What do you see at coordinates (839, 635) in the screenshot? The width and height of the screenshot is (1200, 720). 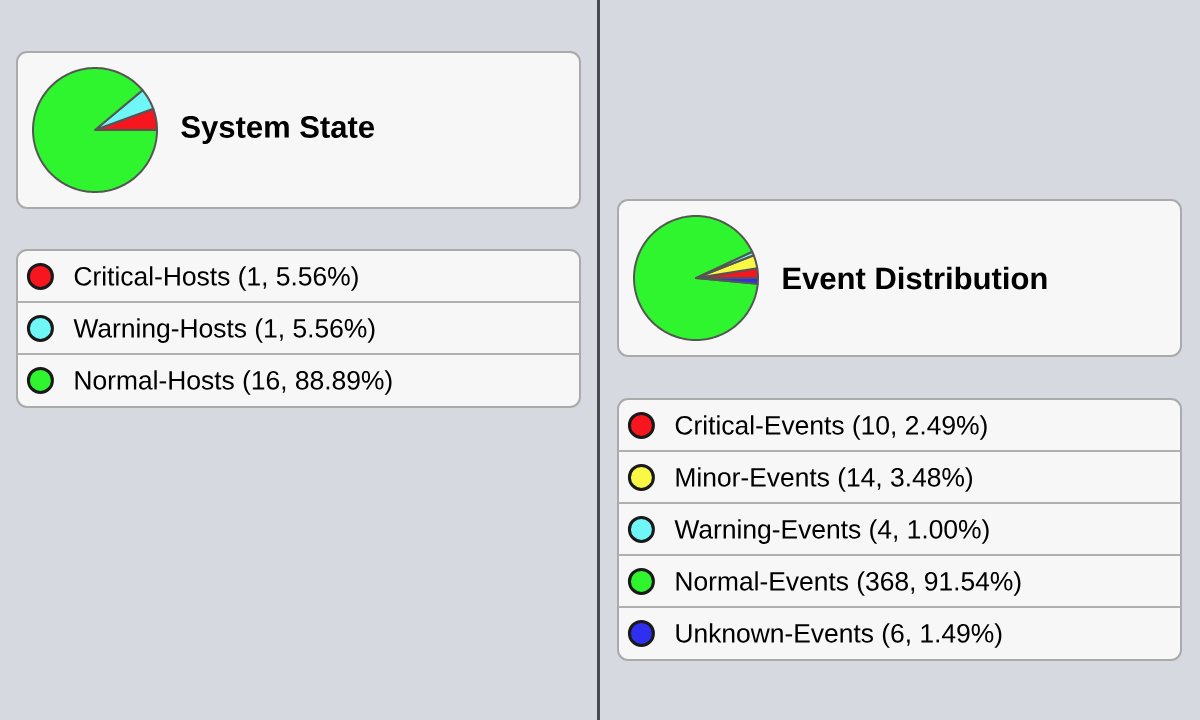 I see `legend-label: Unknown-Events (6, 1.49%)` at bounding box center [839, 635].